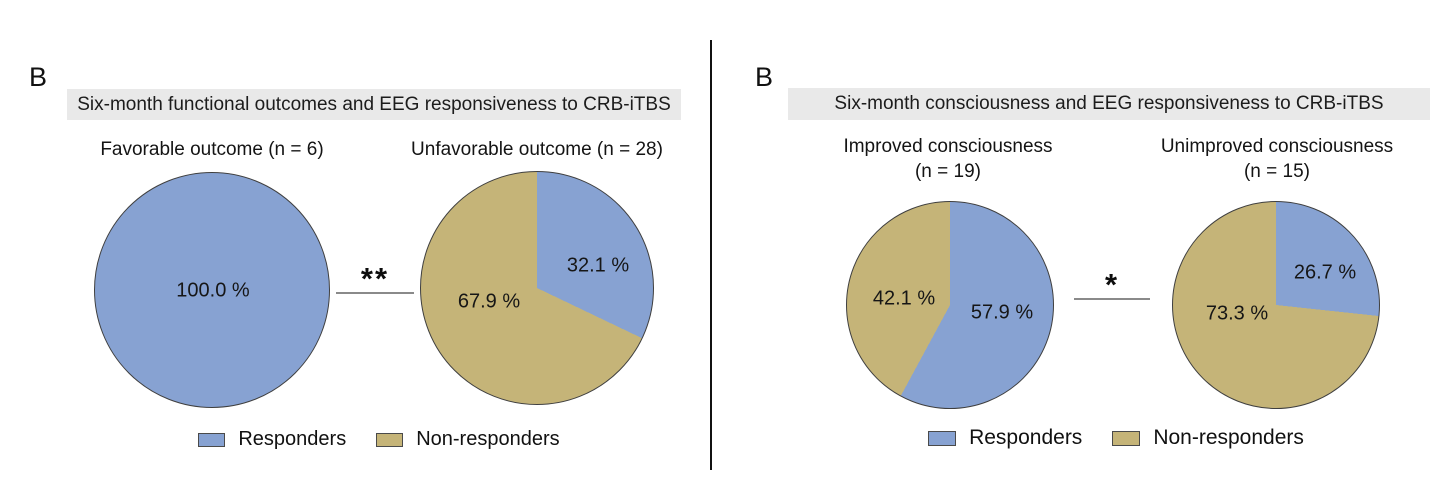 The image size is (1452, 489). What do you see at coordinates (950, 305) in the screenshot?
I see `pie-chart-improved-consciousness: 42.1 % 57.9 %` at bounding box center [950, 305].